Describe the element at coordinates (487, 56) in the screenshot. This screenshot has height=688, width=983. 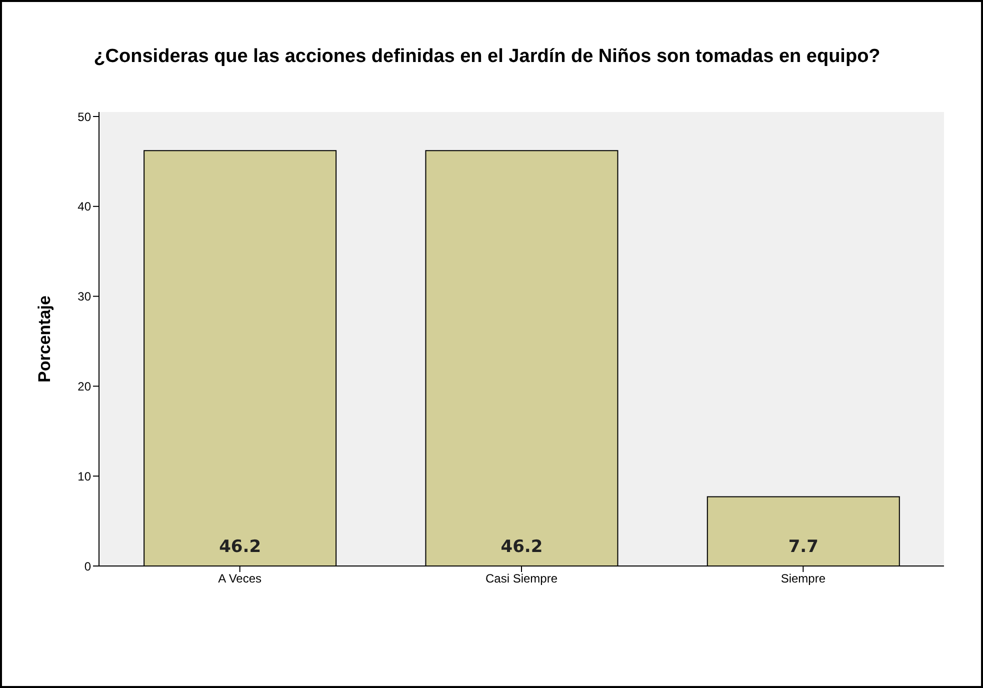
I see `chart-title: ¿Consideras que las acciones definidas en el Jardín de Niños son tomadas en equipo?` at that location.